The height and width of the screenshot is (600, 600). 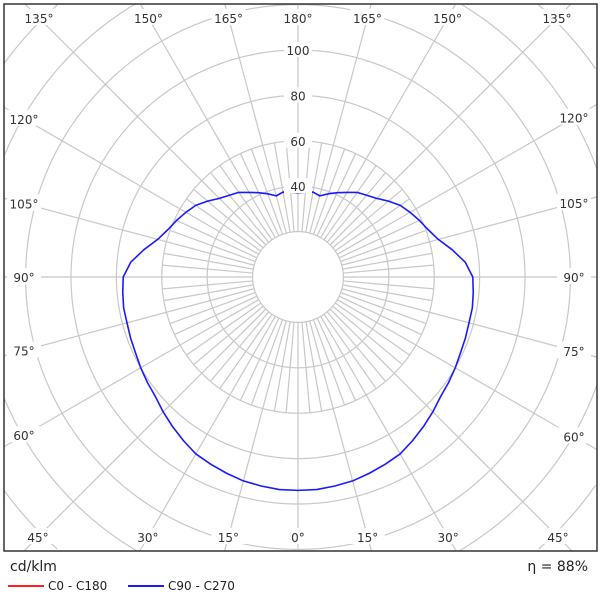 I want to click on legend-swatch-red, so click(x=26, y=586).